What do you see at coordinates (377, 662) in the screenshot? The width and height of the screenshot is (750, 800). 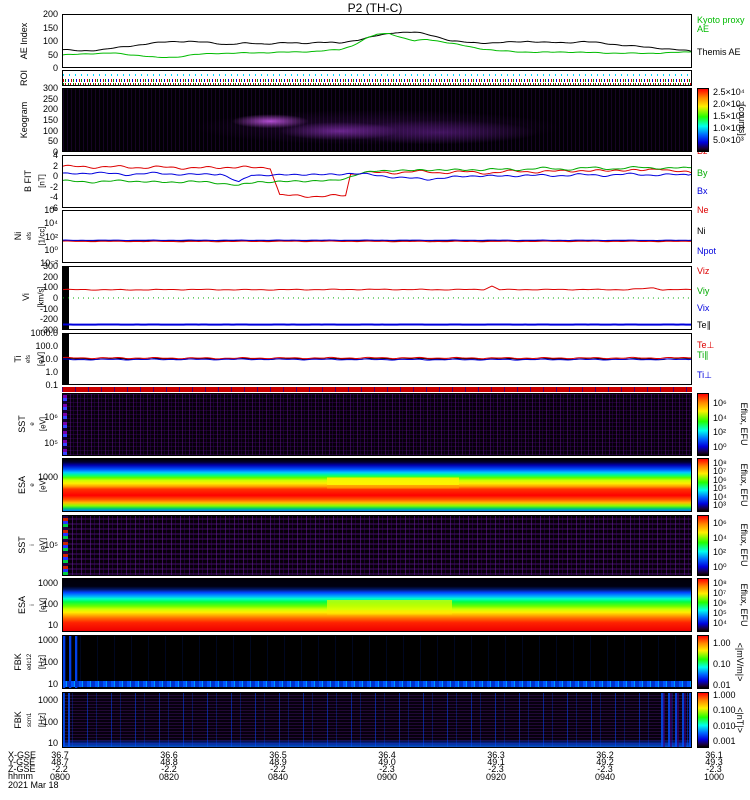 I see `fbk-edc12-spectrogram` at bounding box center [377, 662].